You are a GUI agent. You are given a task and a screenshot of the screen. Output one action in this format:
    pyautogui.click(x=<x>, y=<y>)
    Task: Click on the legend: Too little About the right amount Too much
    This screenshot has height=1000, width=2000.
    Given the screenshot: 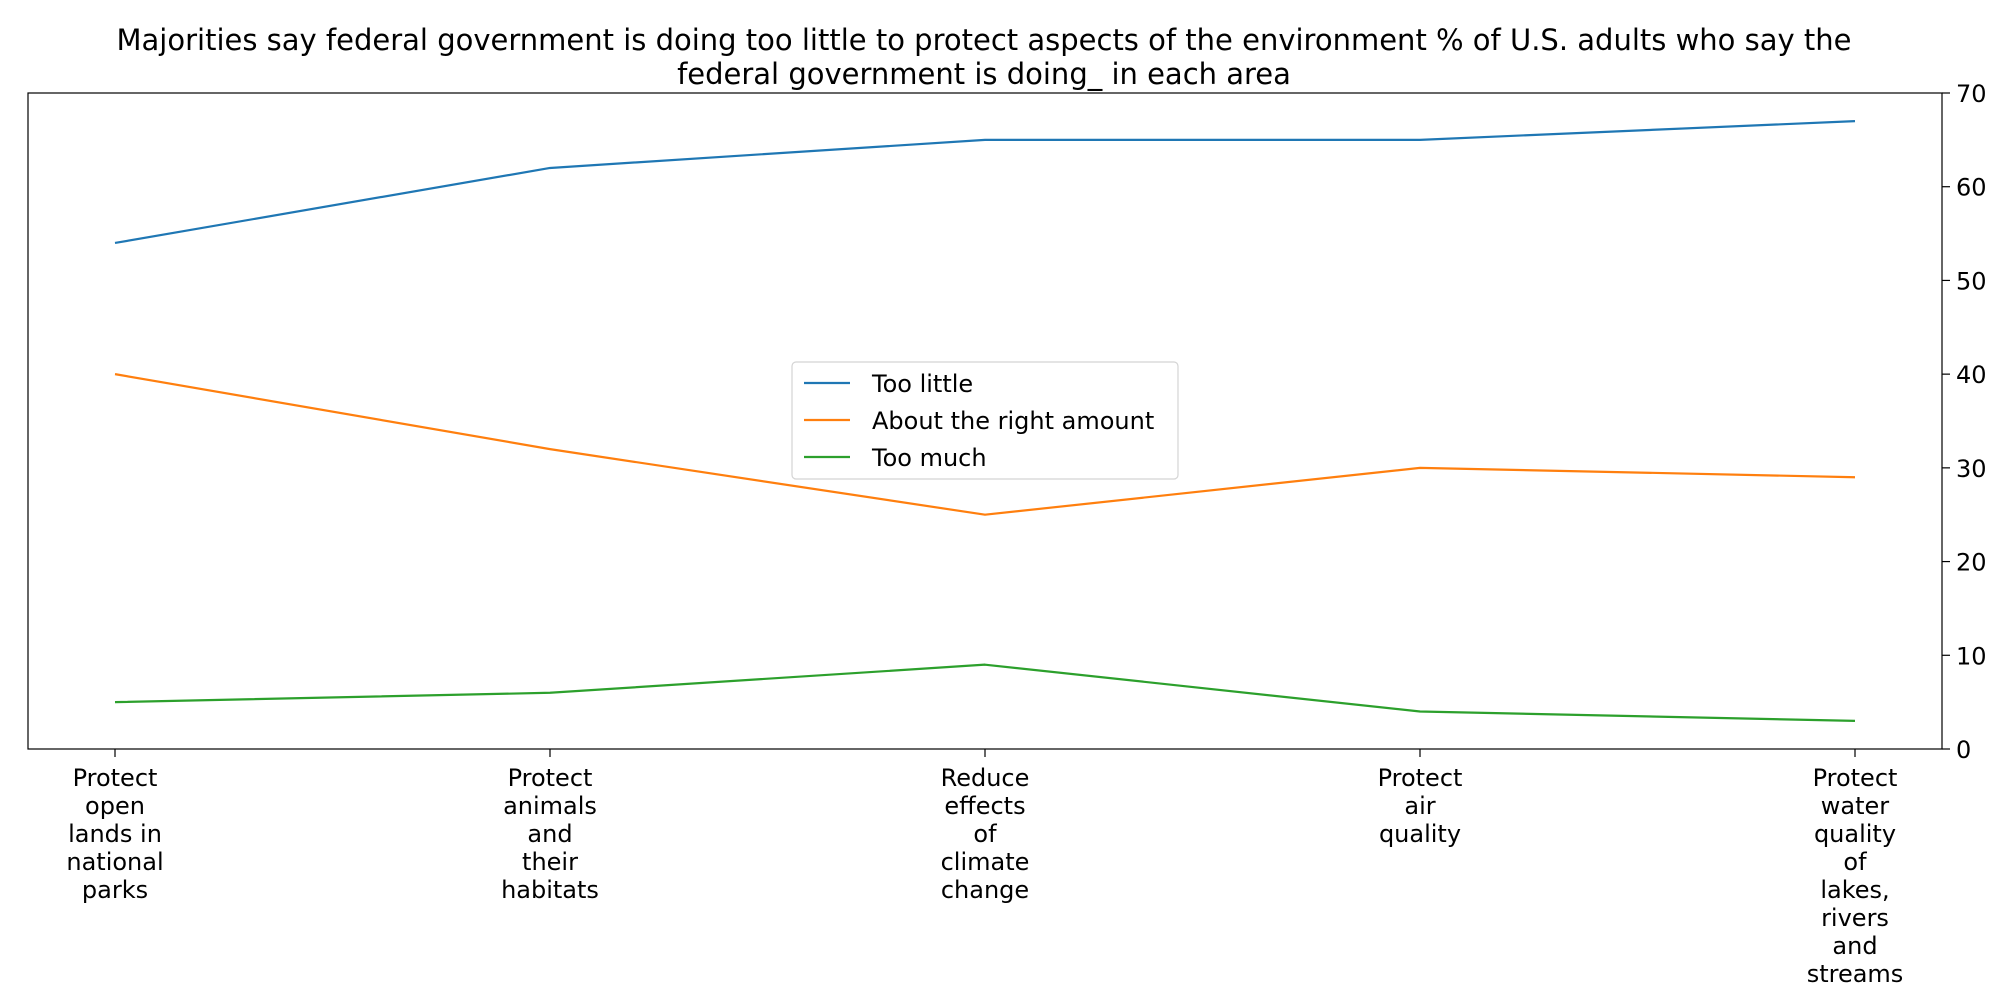 What is the action you would take?
    pyautogui.click(x=985, y=420)
    